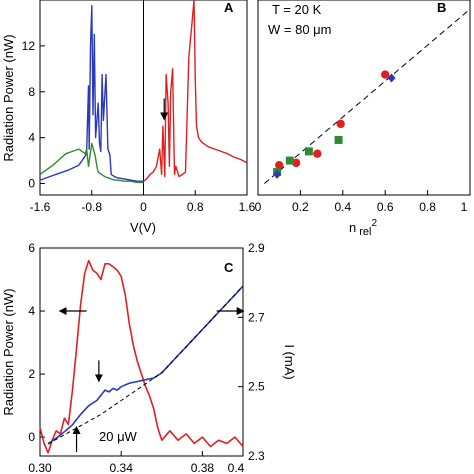 The height and width of the screenshot is (474, 474). Describe the element at coordinates (143, 227) in the screenshot. I see `panel-a-xlabel: V(V)` at that location.